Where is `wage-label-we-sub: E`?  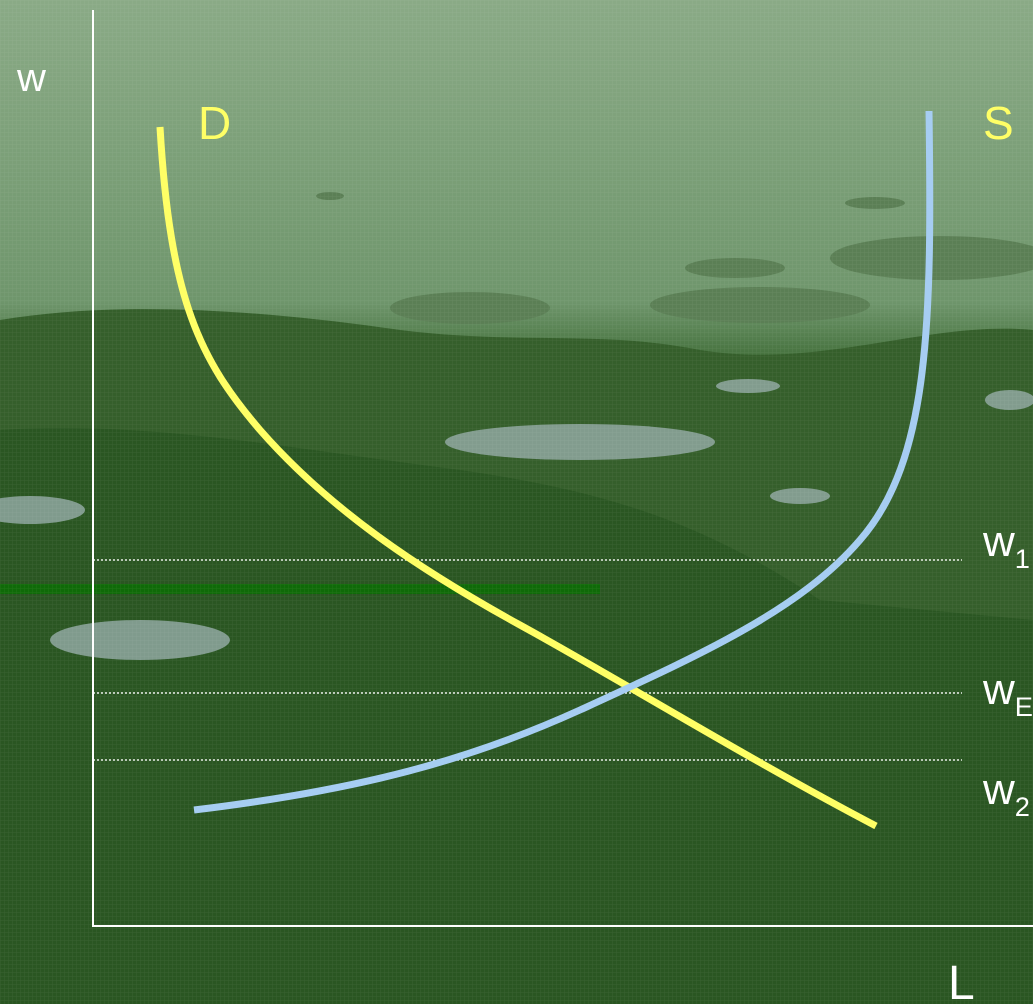
wage-label-we-sub: E is located at coordinates (1023, 707).